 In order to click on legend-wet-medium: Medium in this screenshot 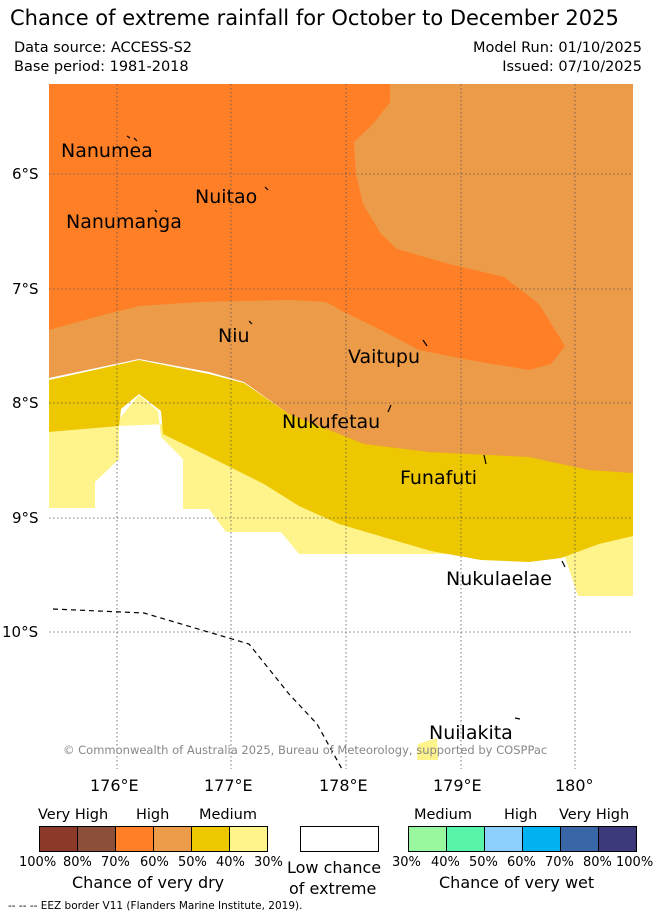, I will do `click(443, 815)`.